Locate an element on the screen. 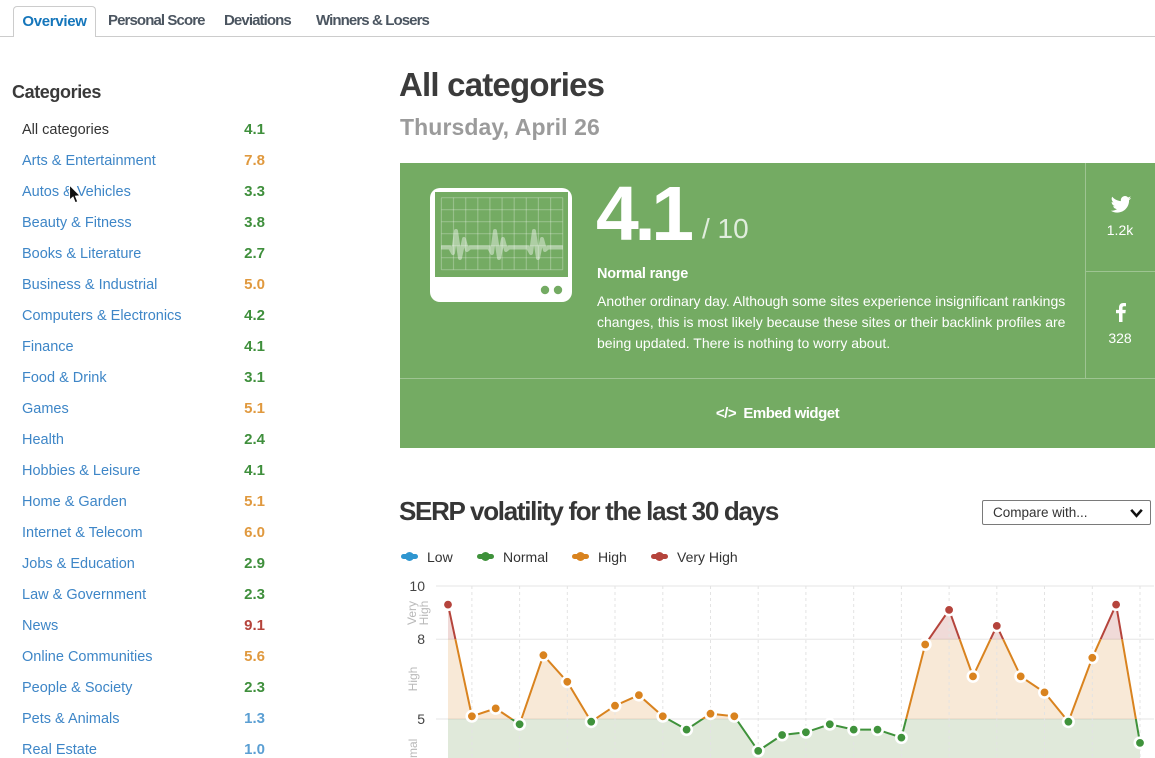 The height and width of the screenshot is (758, 1155). svg-text: 8 is located at coordinates (421, 639).